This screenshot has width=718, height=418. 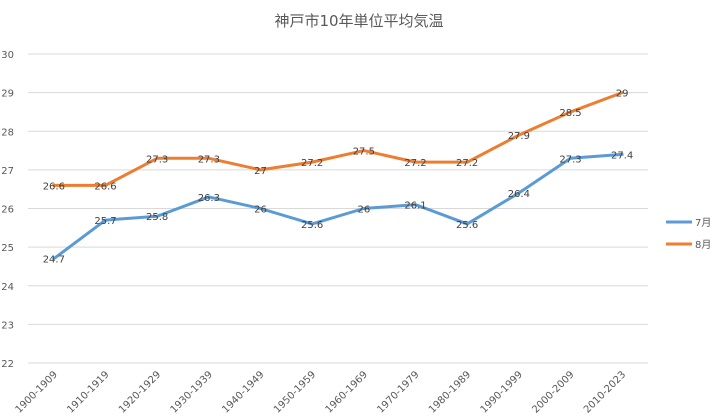 What do you see at coordinates (243, 392) in the screenshot?
I see `x-tick-label: 1940-1949` at bounding box center [243, 392].